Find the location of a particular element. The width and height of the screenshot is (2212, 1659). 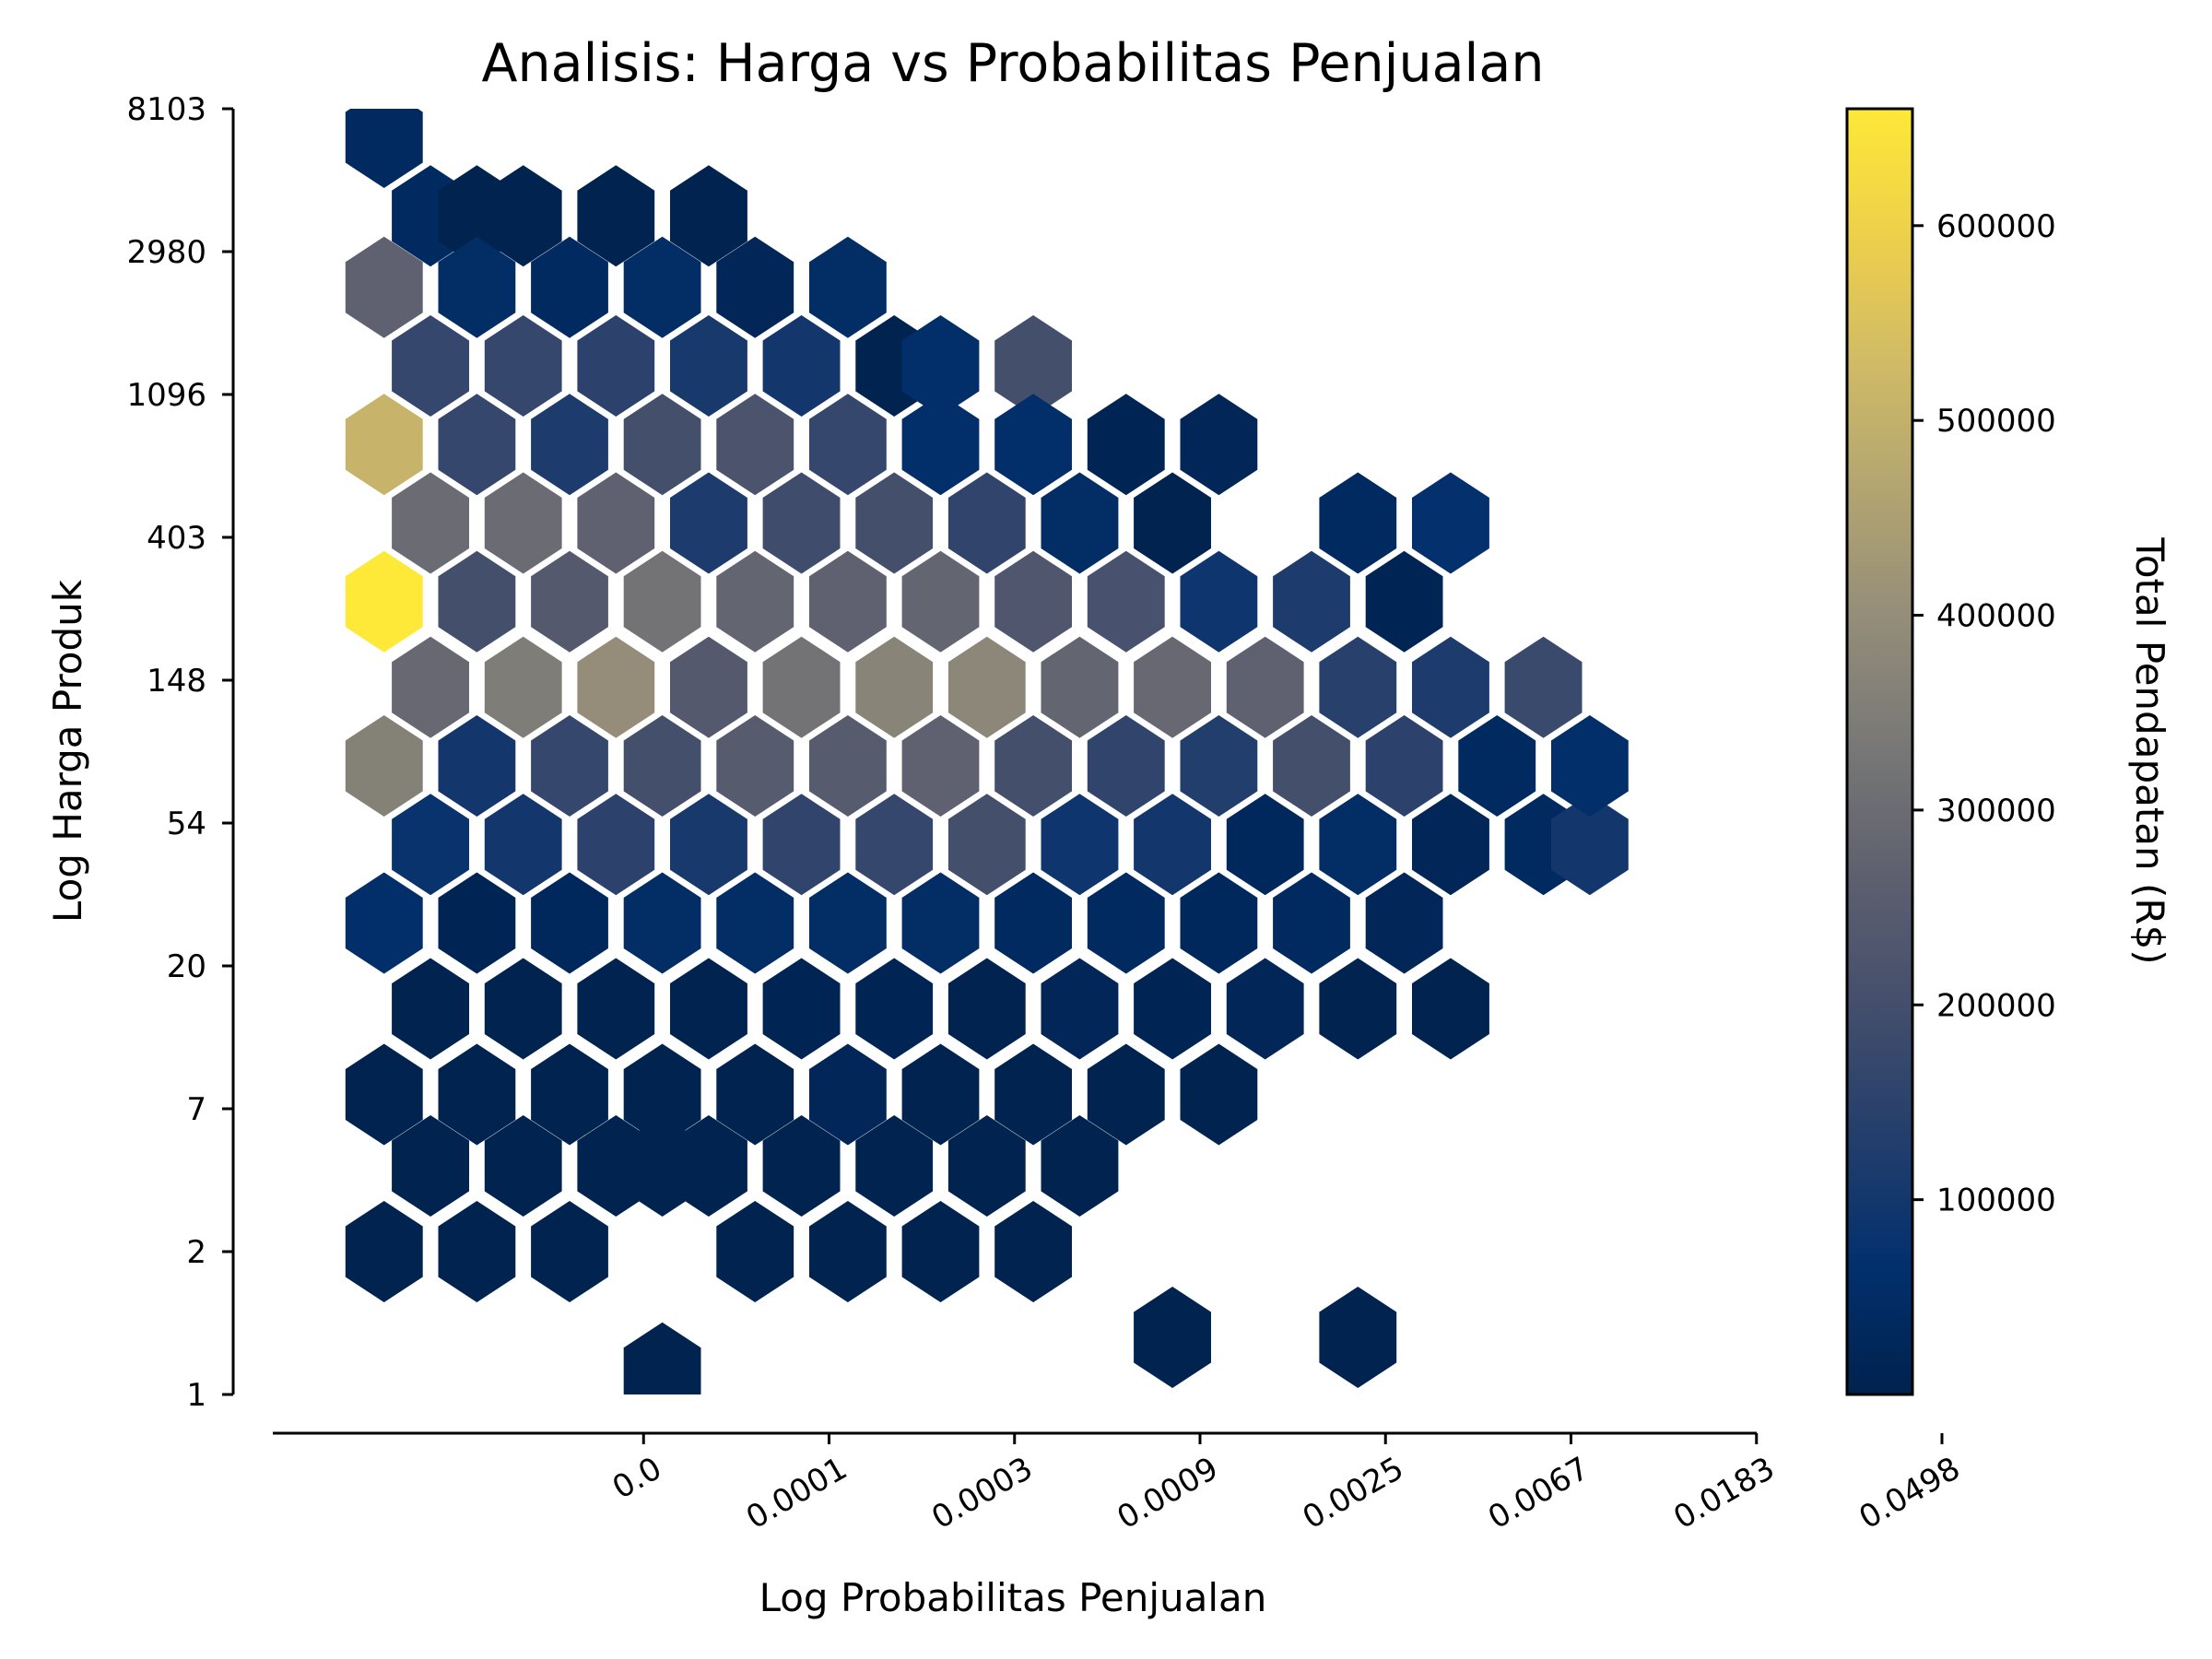

x-tick-label: 0.0 is located at coordinates (637, 1478).